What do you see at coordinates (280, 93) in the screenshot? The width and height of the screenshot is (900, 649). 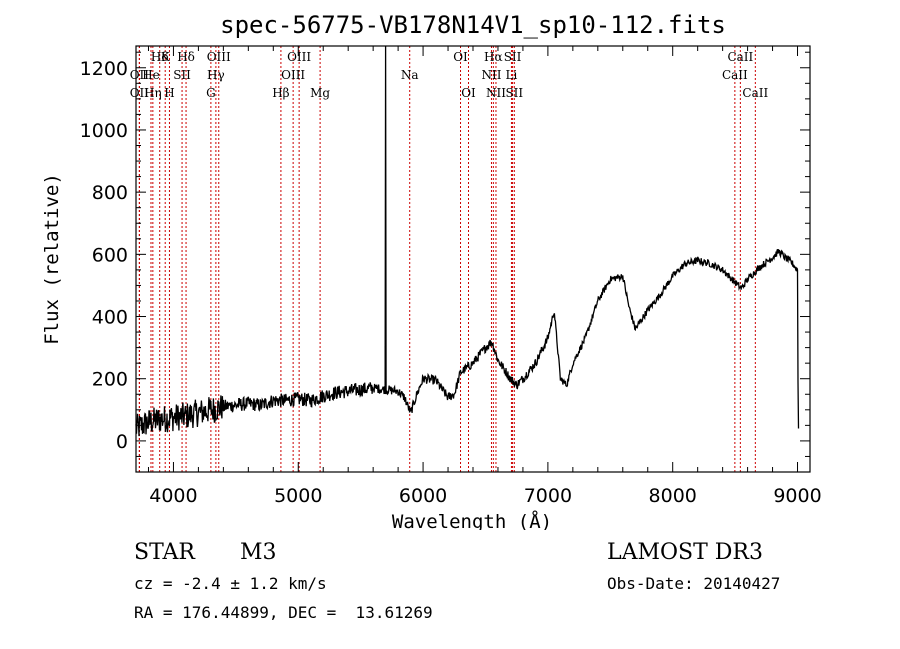 I see `line-label: Hβ` at bounding box center [280, 93].